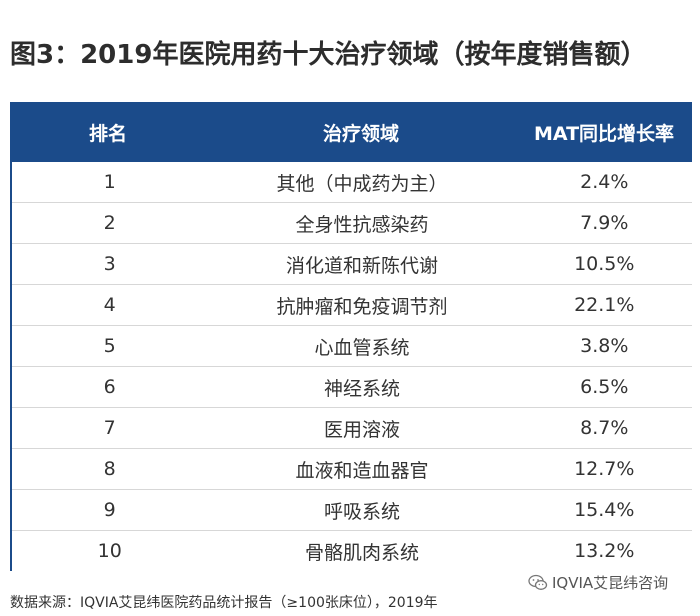 The height and width of the screenshot is (616, 700). Describe the element at coordinates (109, 346) in the screenshot. I see `cell-rank: 5` at that location.